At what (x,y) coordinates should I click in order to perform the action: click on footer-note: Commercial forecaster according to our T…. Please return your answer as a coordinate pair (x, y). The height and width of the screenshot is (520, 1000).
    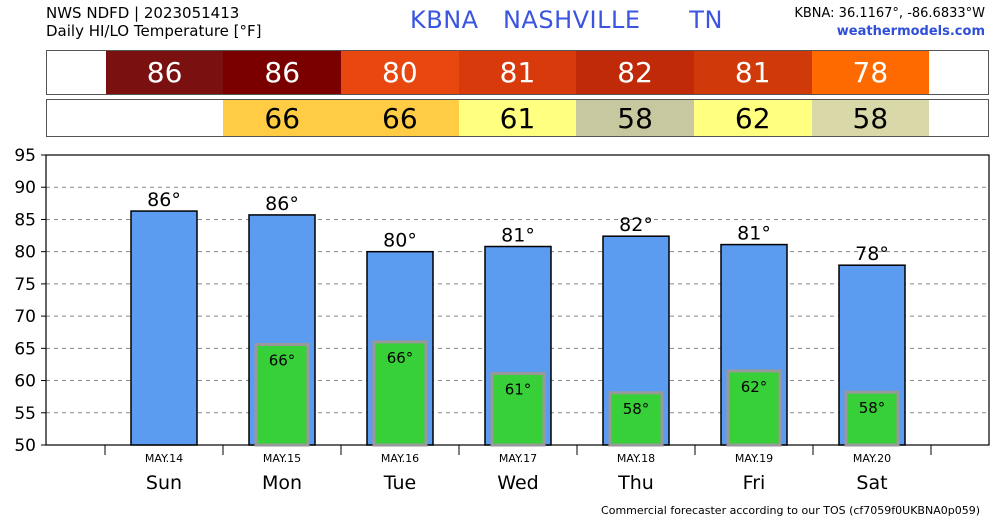
    Looking at the image, I should click on (790, 510).